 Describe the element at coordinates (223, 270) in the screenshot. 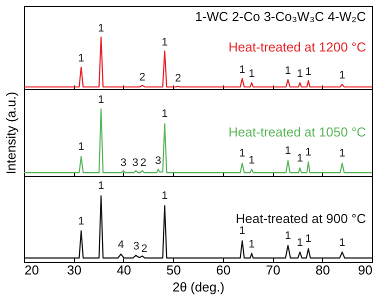

I see `x-tick-label: 60` at that location.